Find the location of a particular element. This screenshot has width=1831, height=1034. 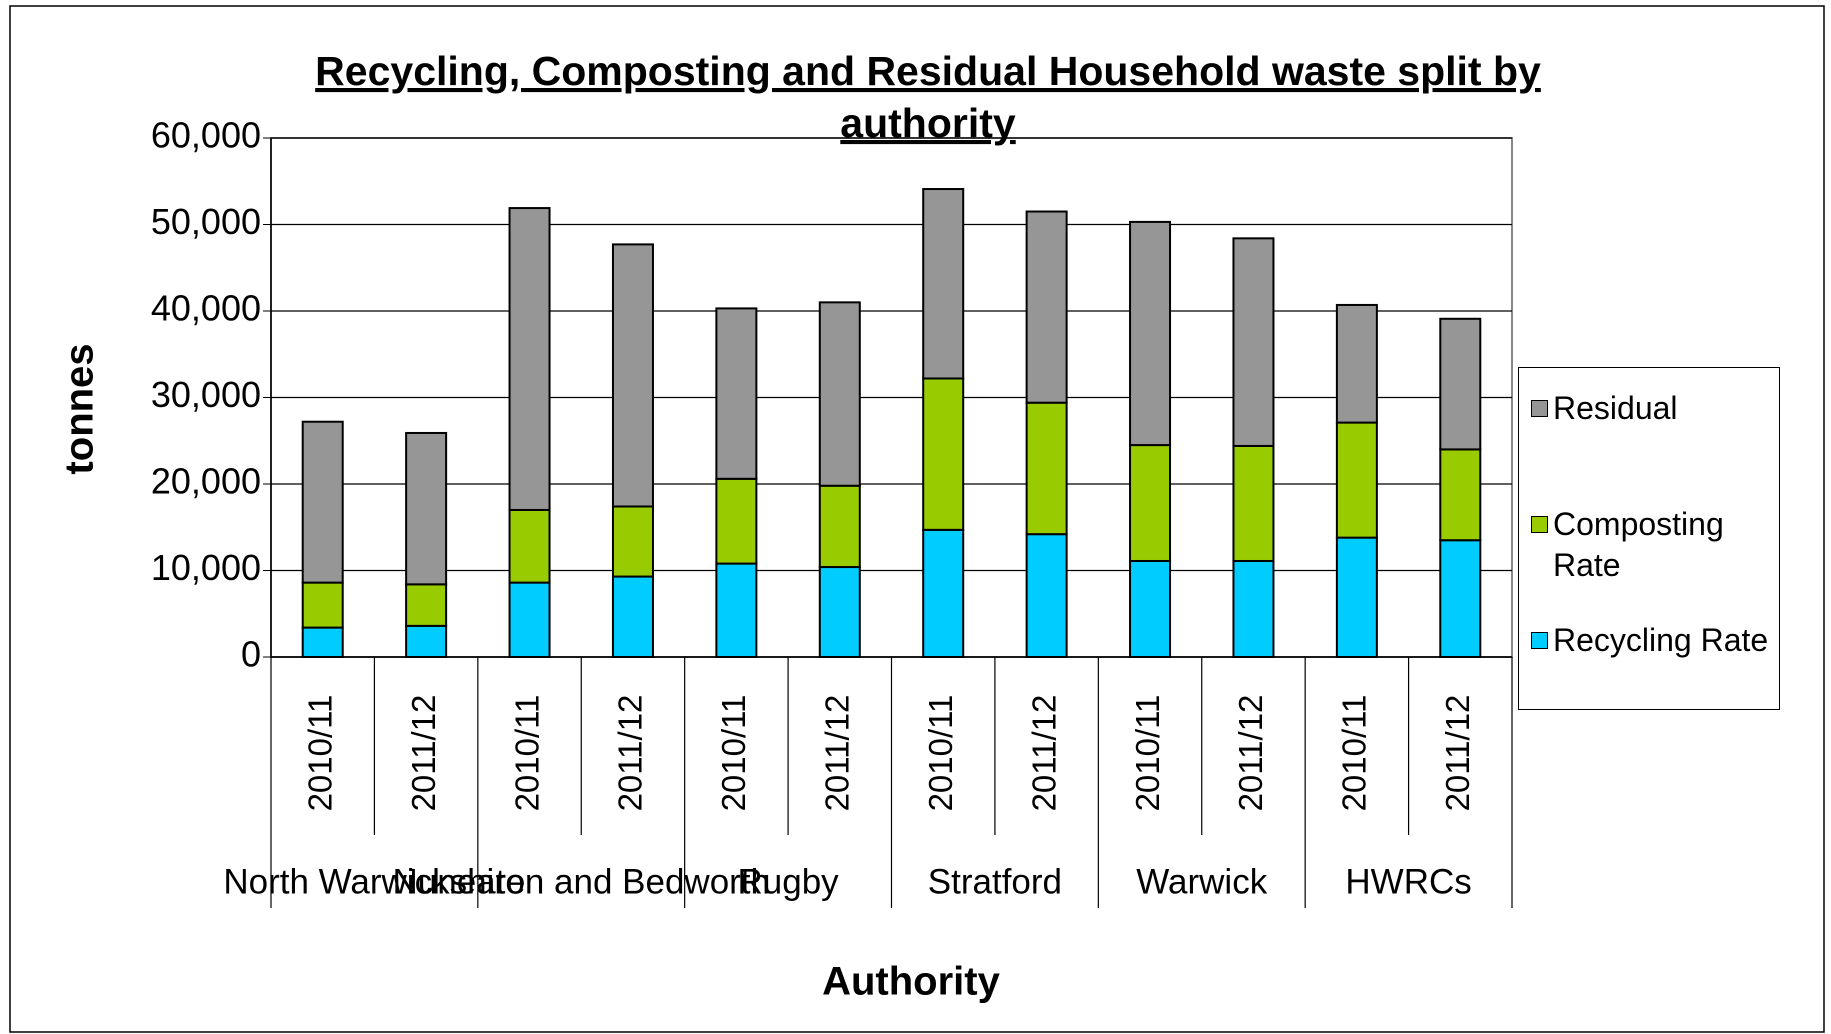

y-tick-label: 60,000 is located at coordinates (206, 135).